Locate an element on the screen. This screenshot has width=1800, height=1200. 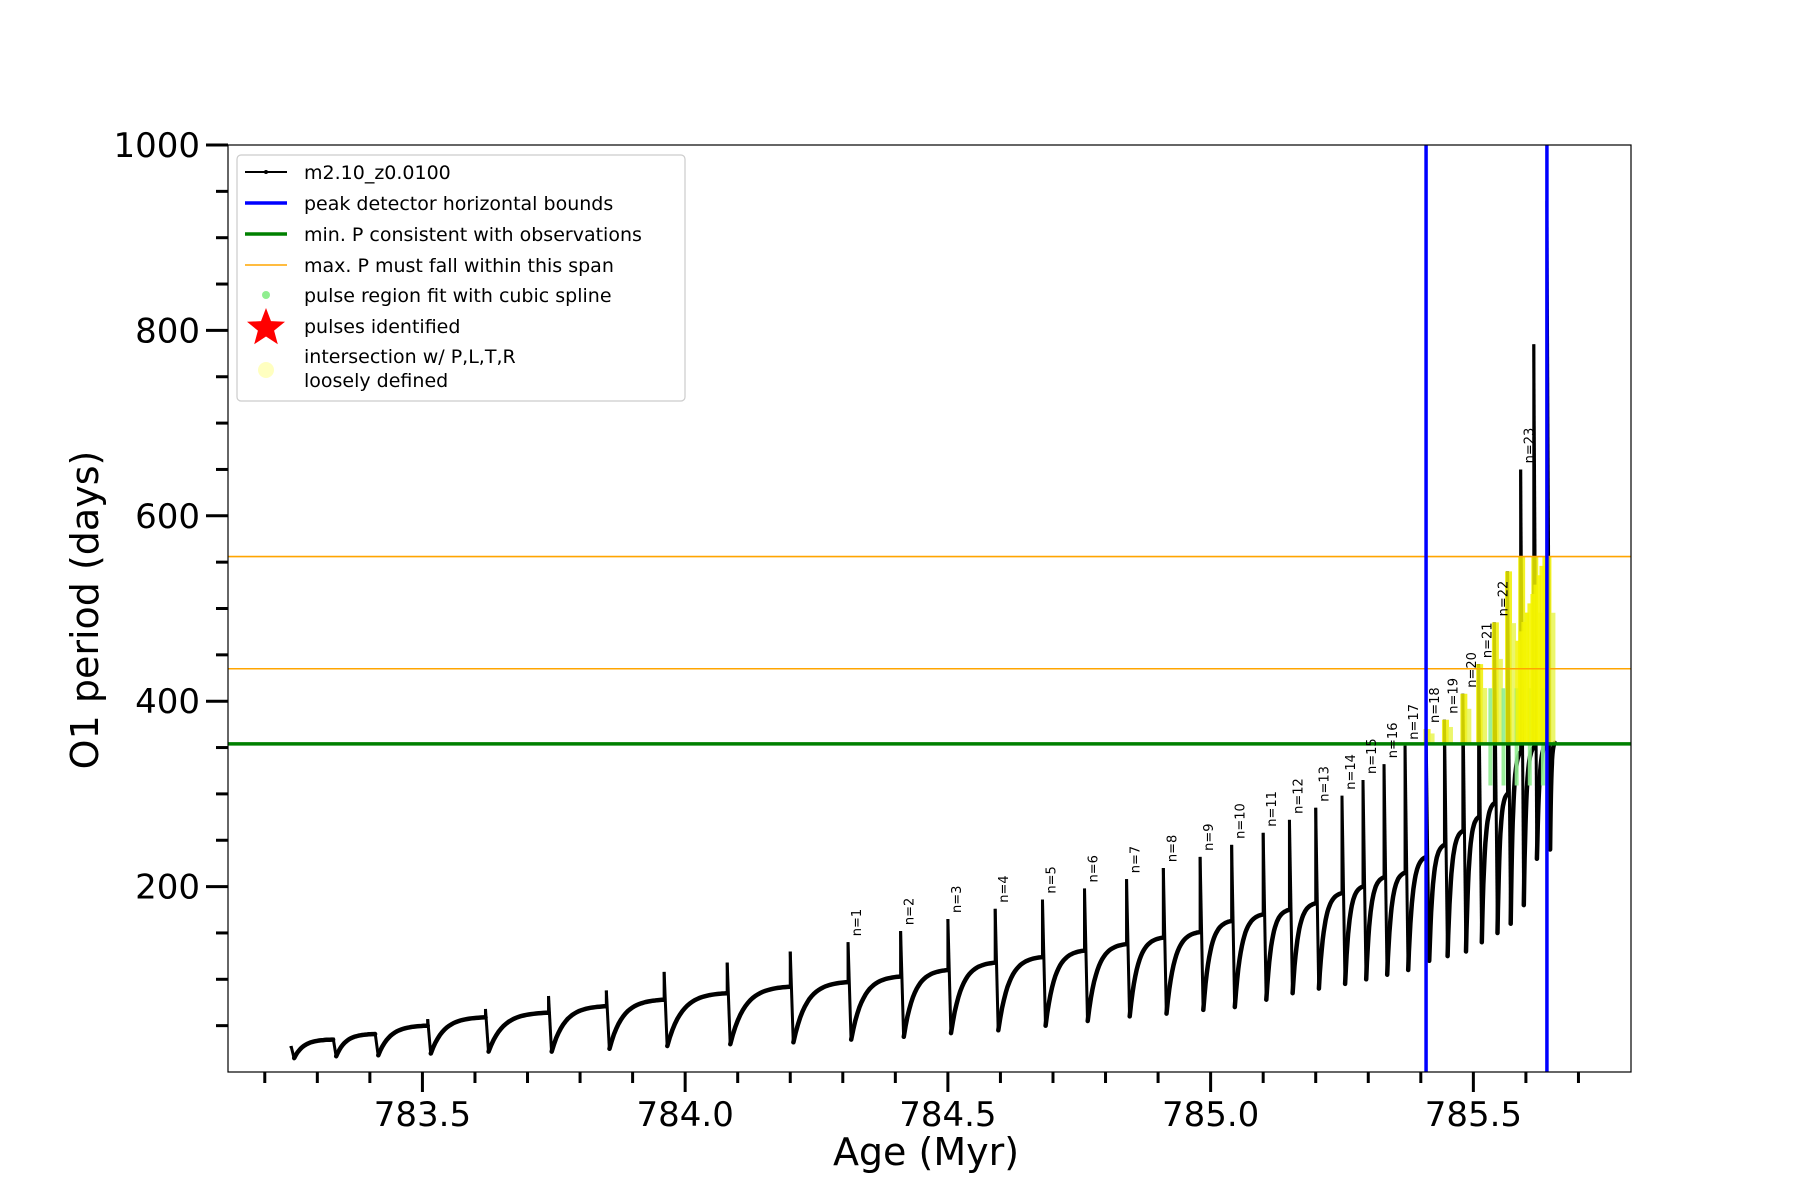
legend-label: max. P must fall within this span is located at coordinates (459, 266).